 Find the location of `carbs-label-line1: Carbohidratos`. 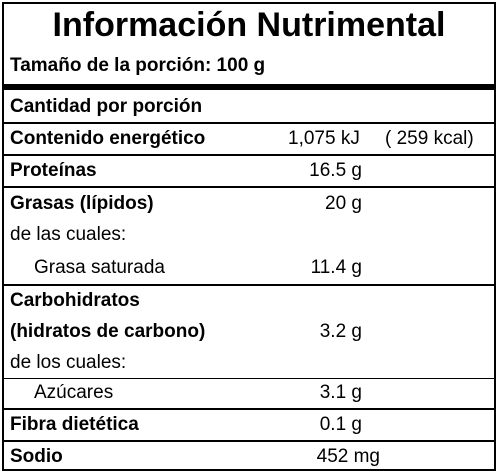

carbs-label-line1: Carbohidratos is located at coordinates (75, 300).